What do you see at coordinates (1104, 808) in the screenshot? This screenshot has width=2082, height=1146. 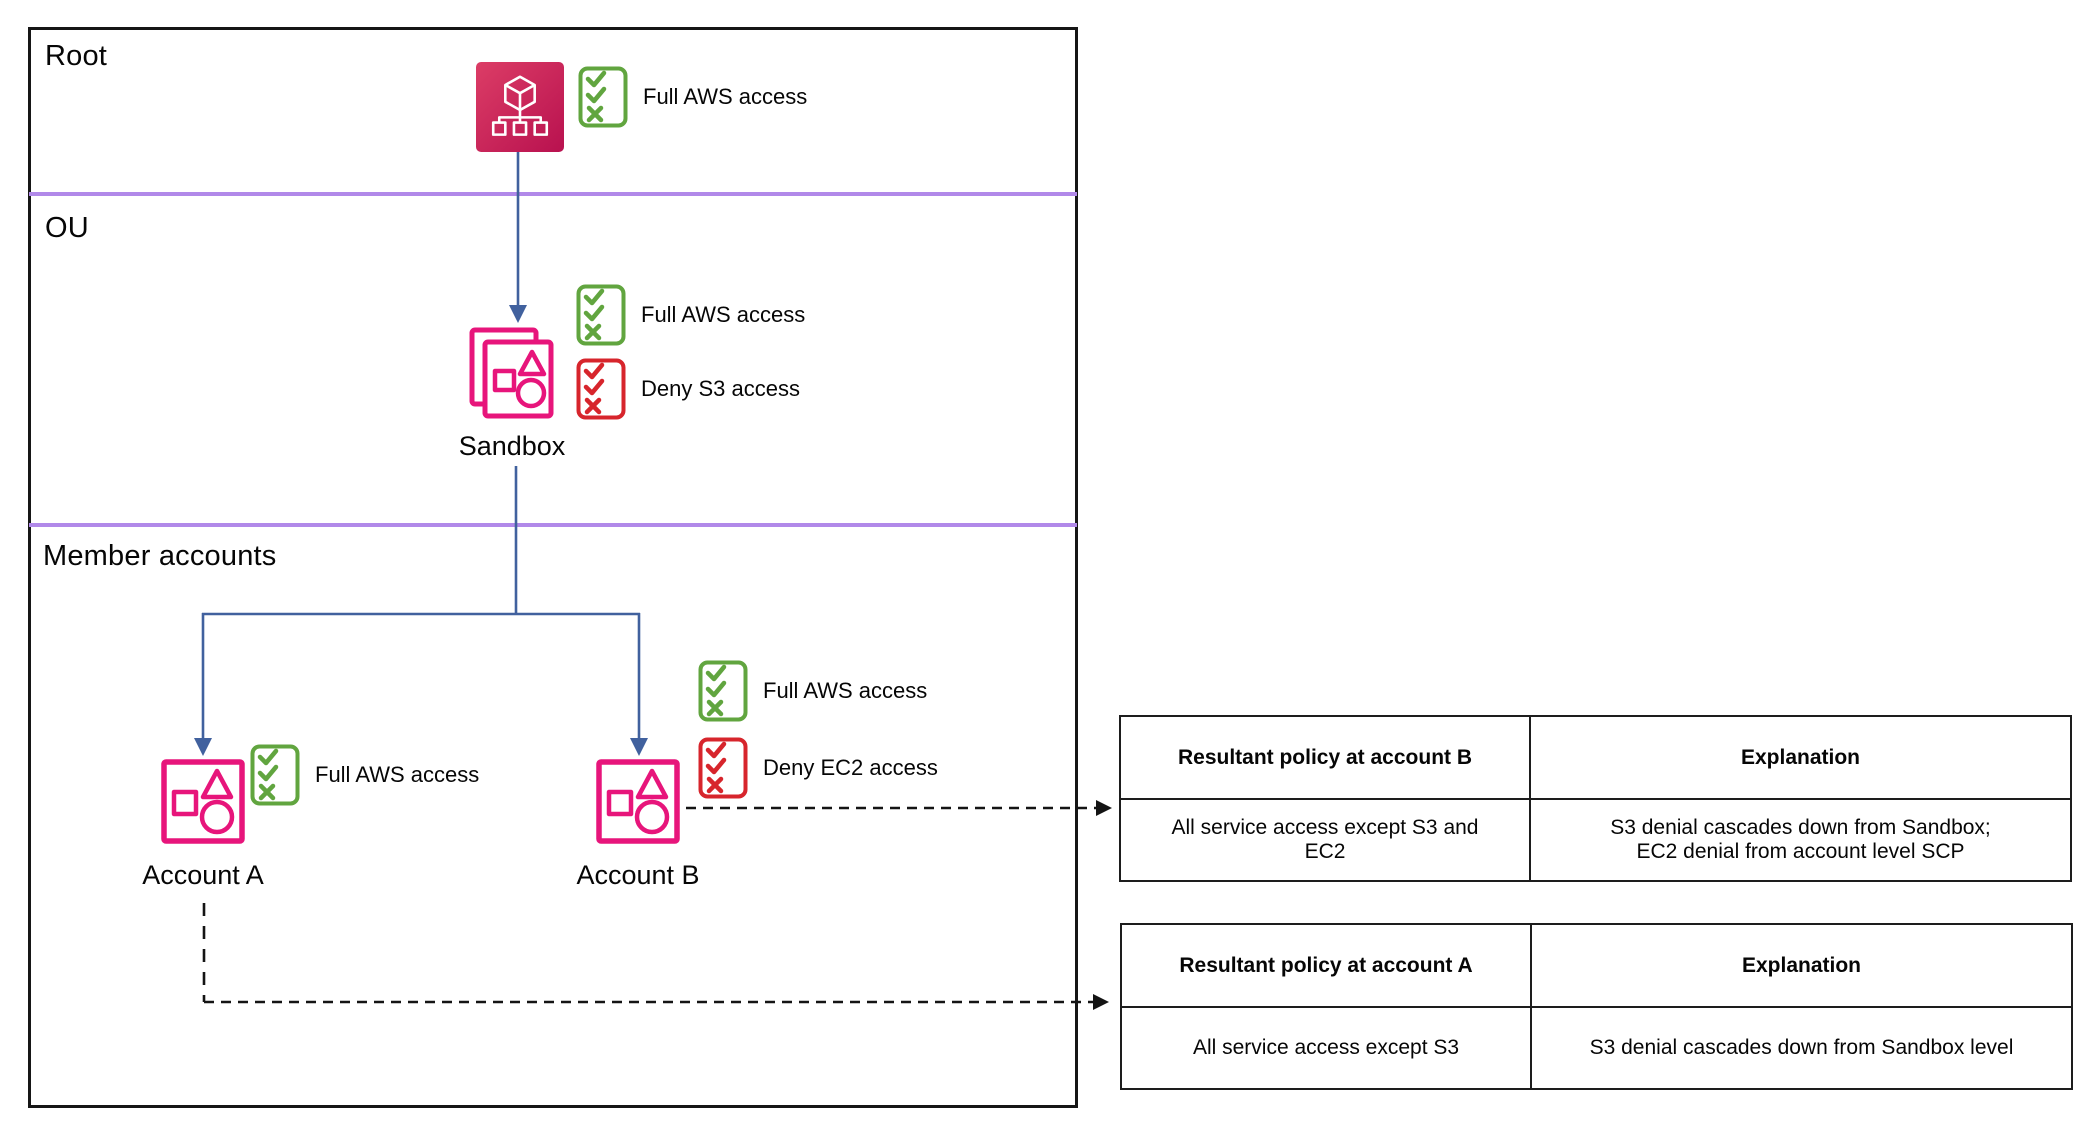 I see `table-b-arrowhead` at bounding box center [1104, 808].